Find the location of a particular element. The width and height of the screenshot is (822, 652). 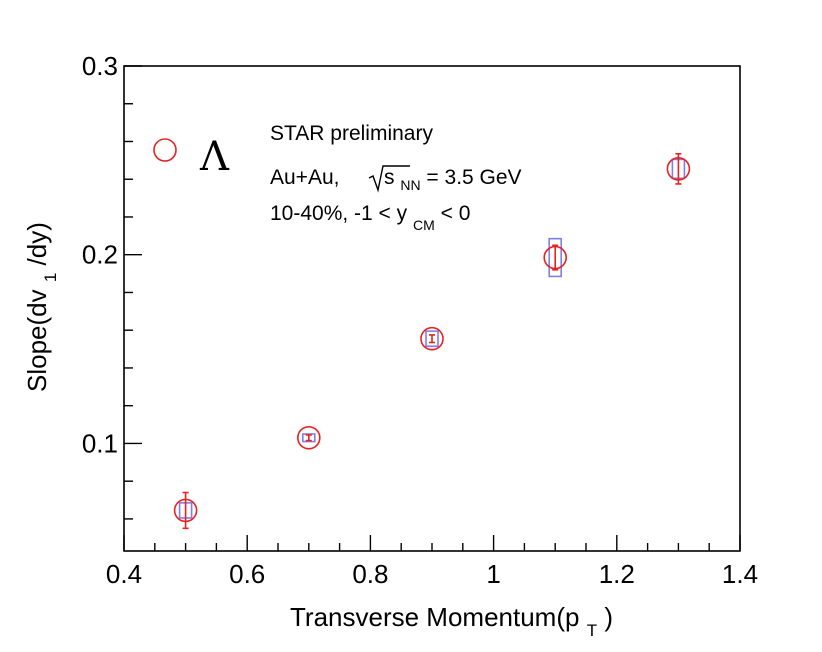

y-tick-label: 0.1 is located at coordinates (100, 443).